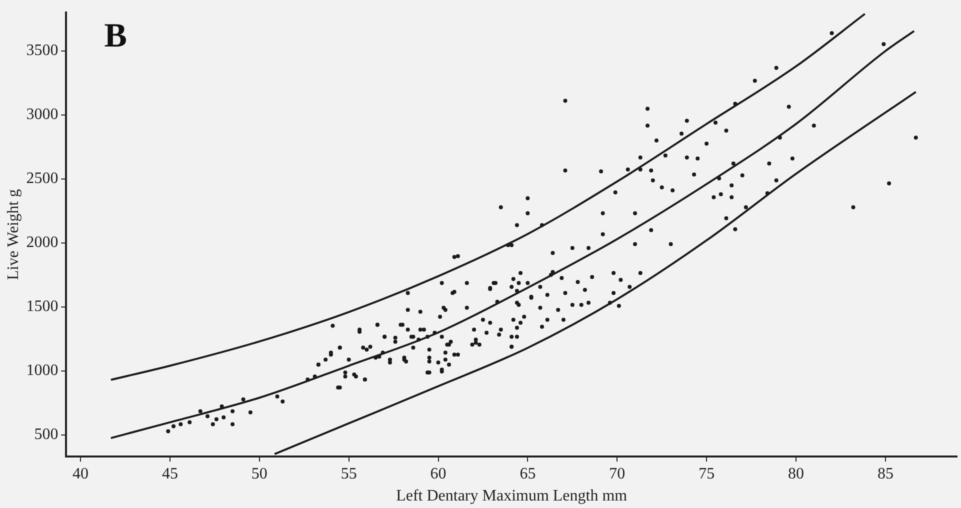  I want to click on y-tick-label: 500, so click(46, 435).